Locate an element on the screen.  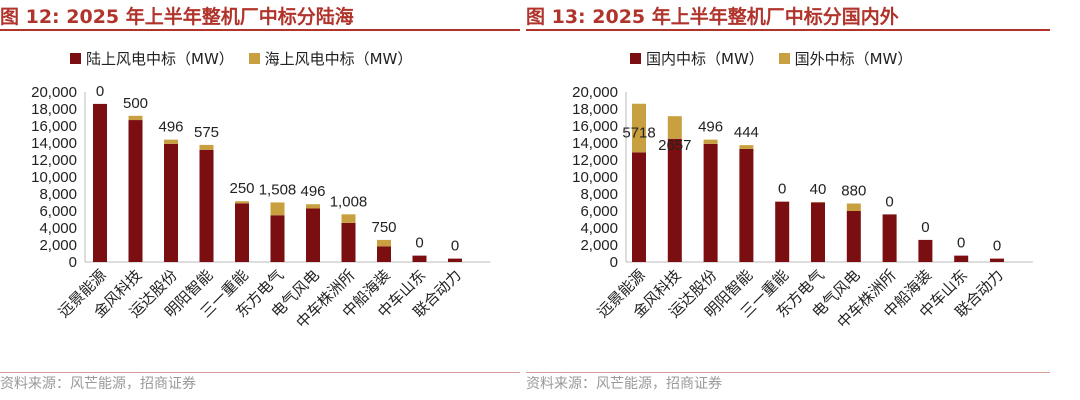
legend-swatch-offshore is located at coordinates (254, 58).